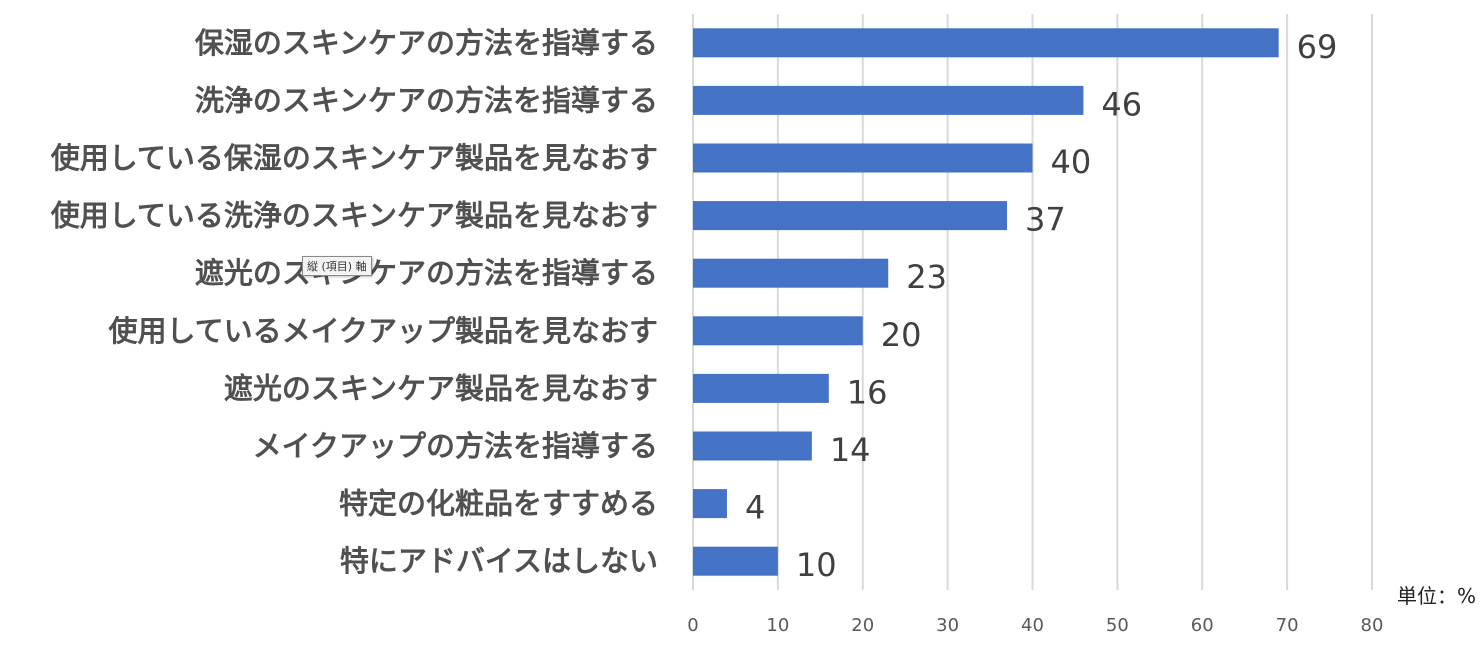 This screenshot has height=652, width=1480. Describe the element at coordinates (947, 625) in the screenshot. I see `x-tick-label: 30` at that location.